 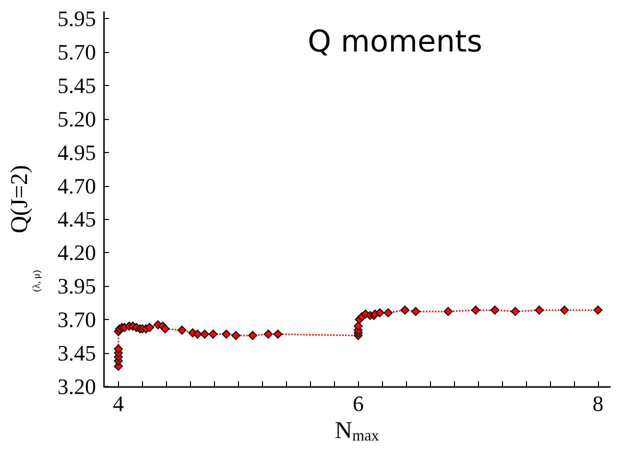 What do you see at coordinates (77, 219) in the screenshot?
I see `y-tick-label: 4.45` at bounding box center [77, 219].